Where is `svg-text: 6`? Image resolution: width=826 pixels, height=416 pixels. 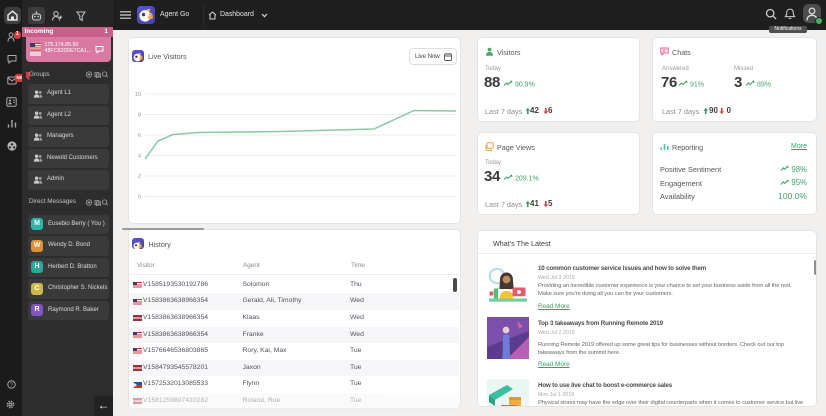 svg-text: 6 is located at coordinates (139, 136).